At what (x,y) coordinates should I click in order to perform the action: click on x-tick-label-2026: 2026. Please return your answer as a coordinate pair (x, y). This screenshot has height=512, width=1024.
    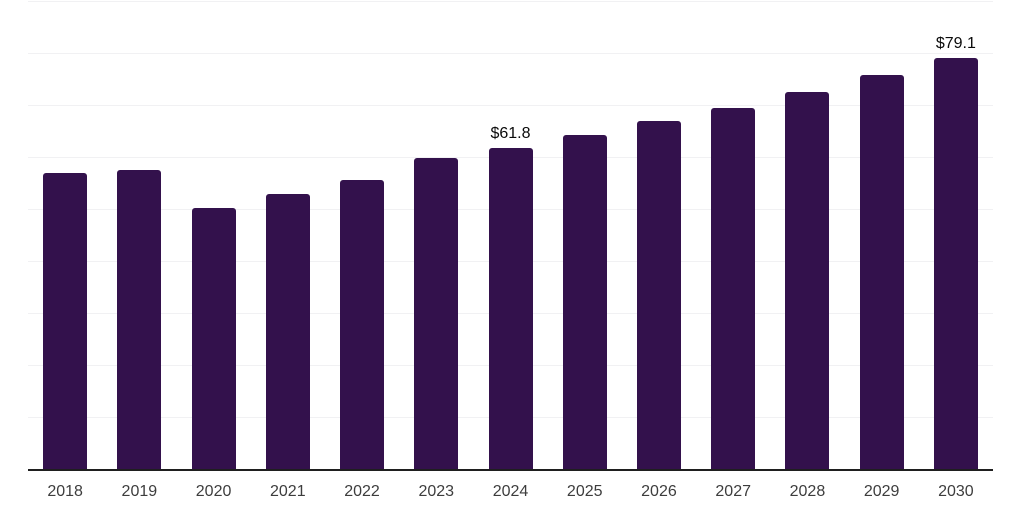
    Looking at the image, I should click on (659, 491).